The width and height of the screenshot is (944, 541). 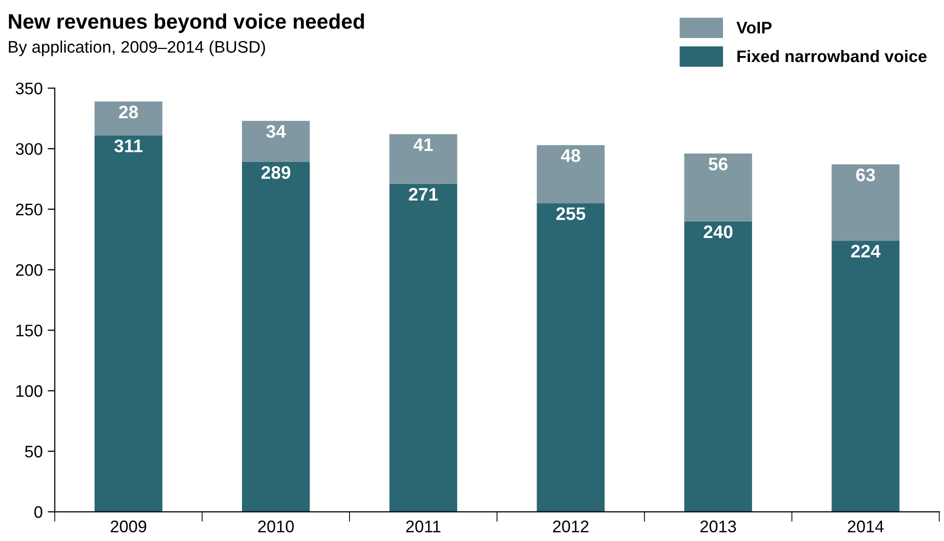 I want to click on y-tick-label: 300, so click(x=29, y=149).